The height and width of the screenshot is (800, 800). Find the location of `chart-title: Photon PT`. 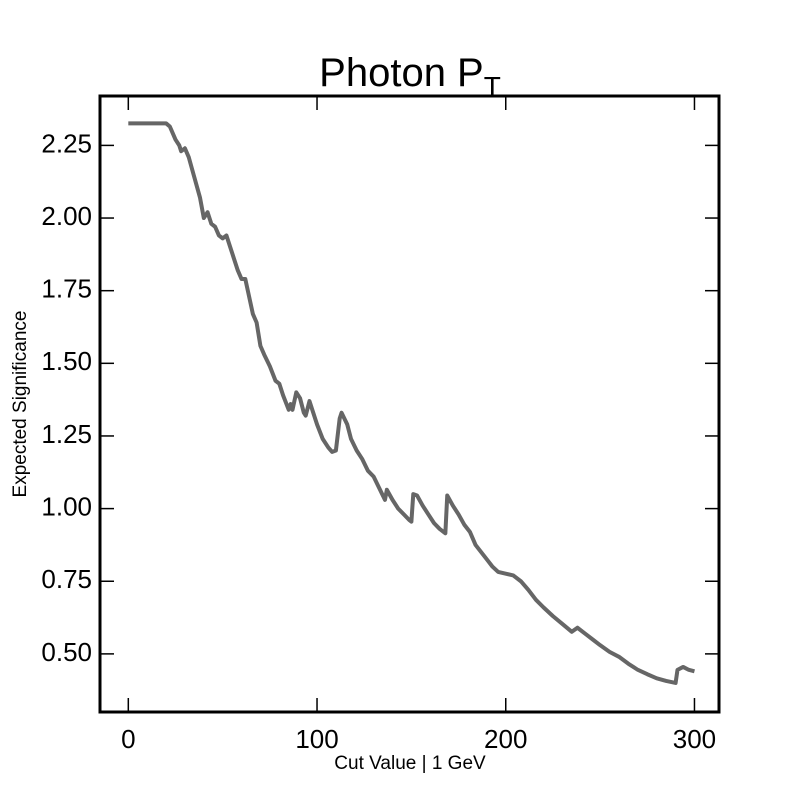

chart-title: Photon PT is located at coordinates (410, 76).